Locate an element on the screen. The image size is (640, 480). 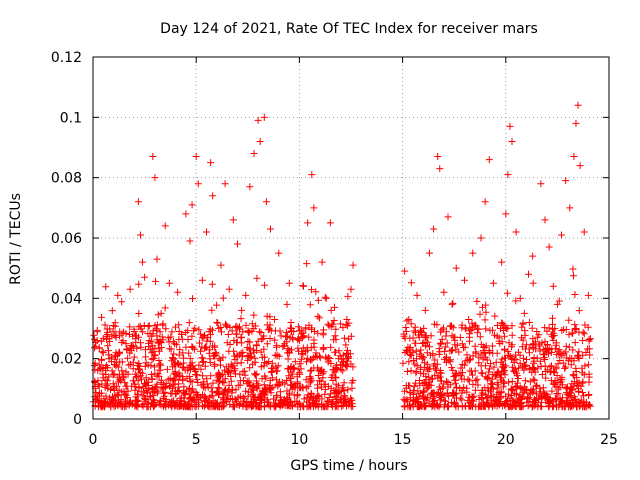
y-tick-labels: 0 0.02 0.04 0.06 0.08 0.1 0.12 is located at coordinates (66, 239).